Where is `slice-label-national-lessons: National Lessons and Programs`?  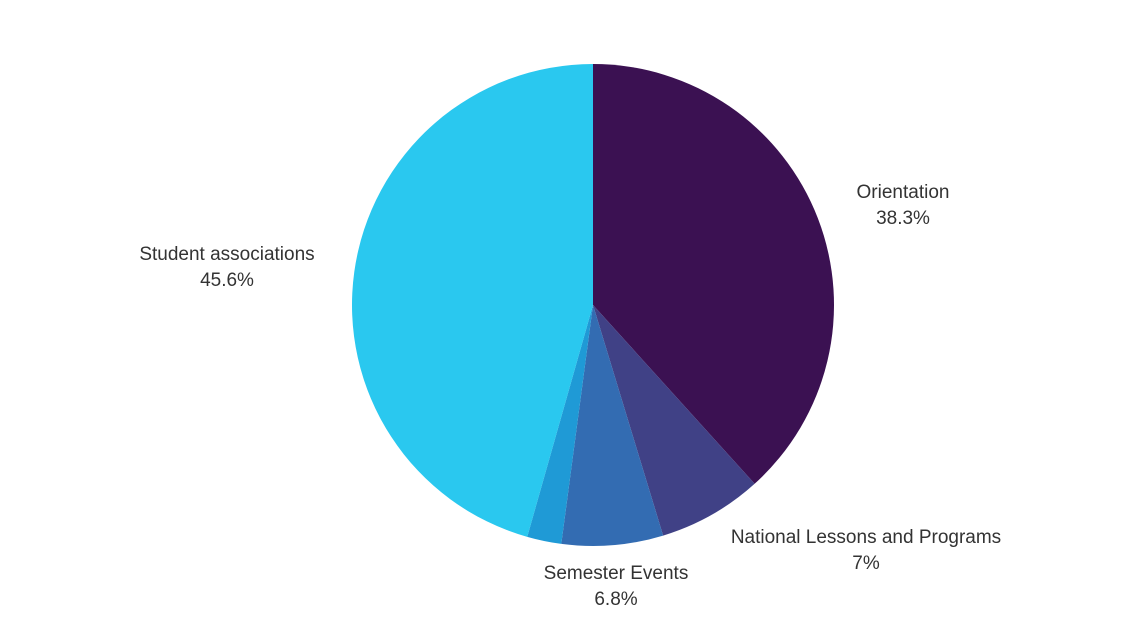 slice-label-national-lessons: National Lessons and Programs is located at coordinates (866, 537).